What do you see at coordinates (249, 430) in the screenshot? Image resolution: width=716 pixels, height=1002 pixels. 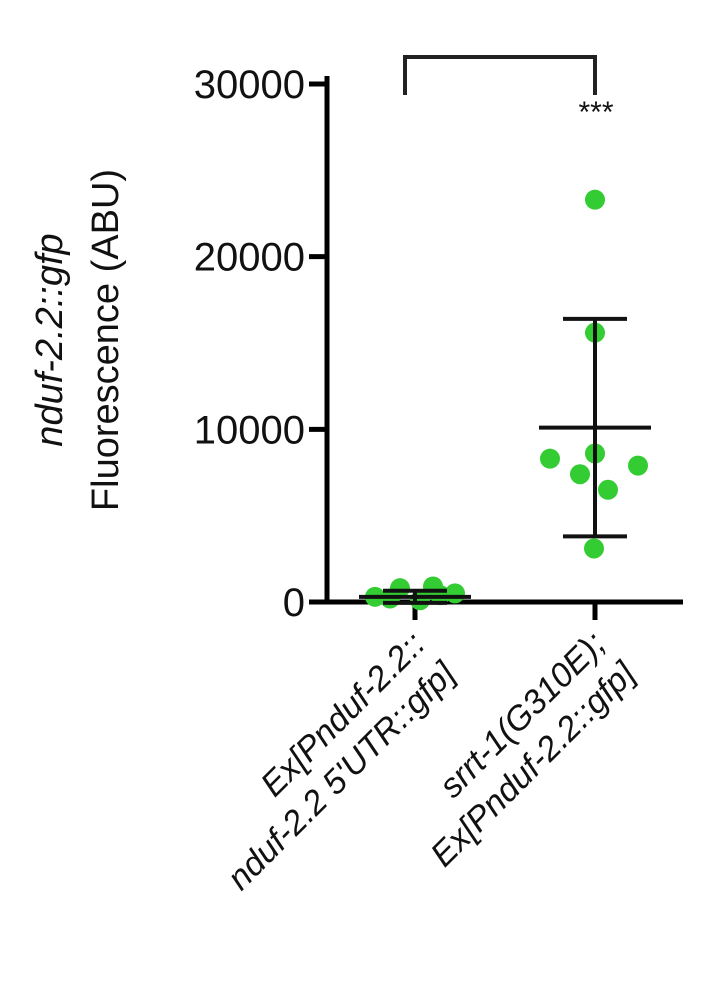 I see `y-tick-label: 10000` at bounding box center [249, 430].